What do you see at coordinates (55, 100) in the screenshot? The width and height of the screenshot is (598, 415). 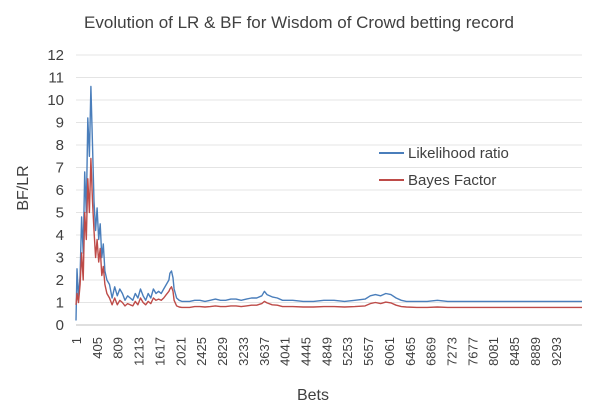 I see `y-tick-label: 10` at bounding box center [55, 100].